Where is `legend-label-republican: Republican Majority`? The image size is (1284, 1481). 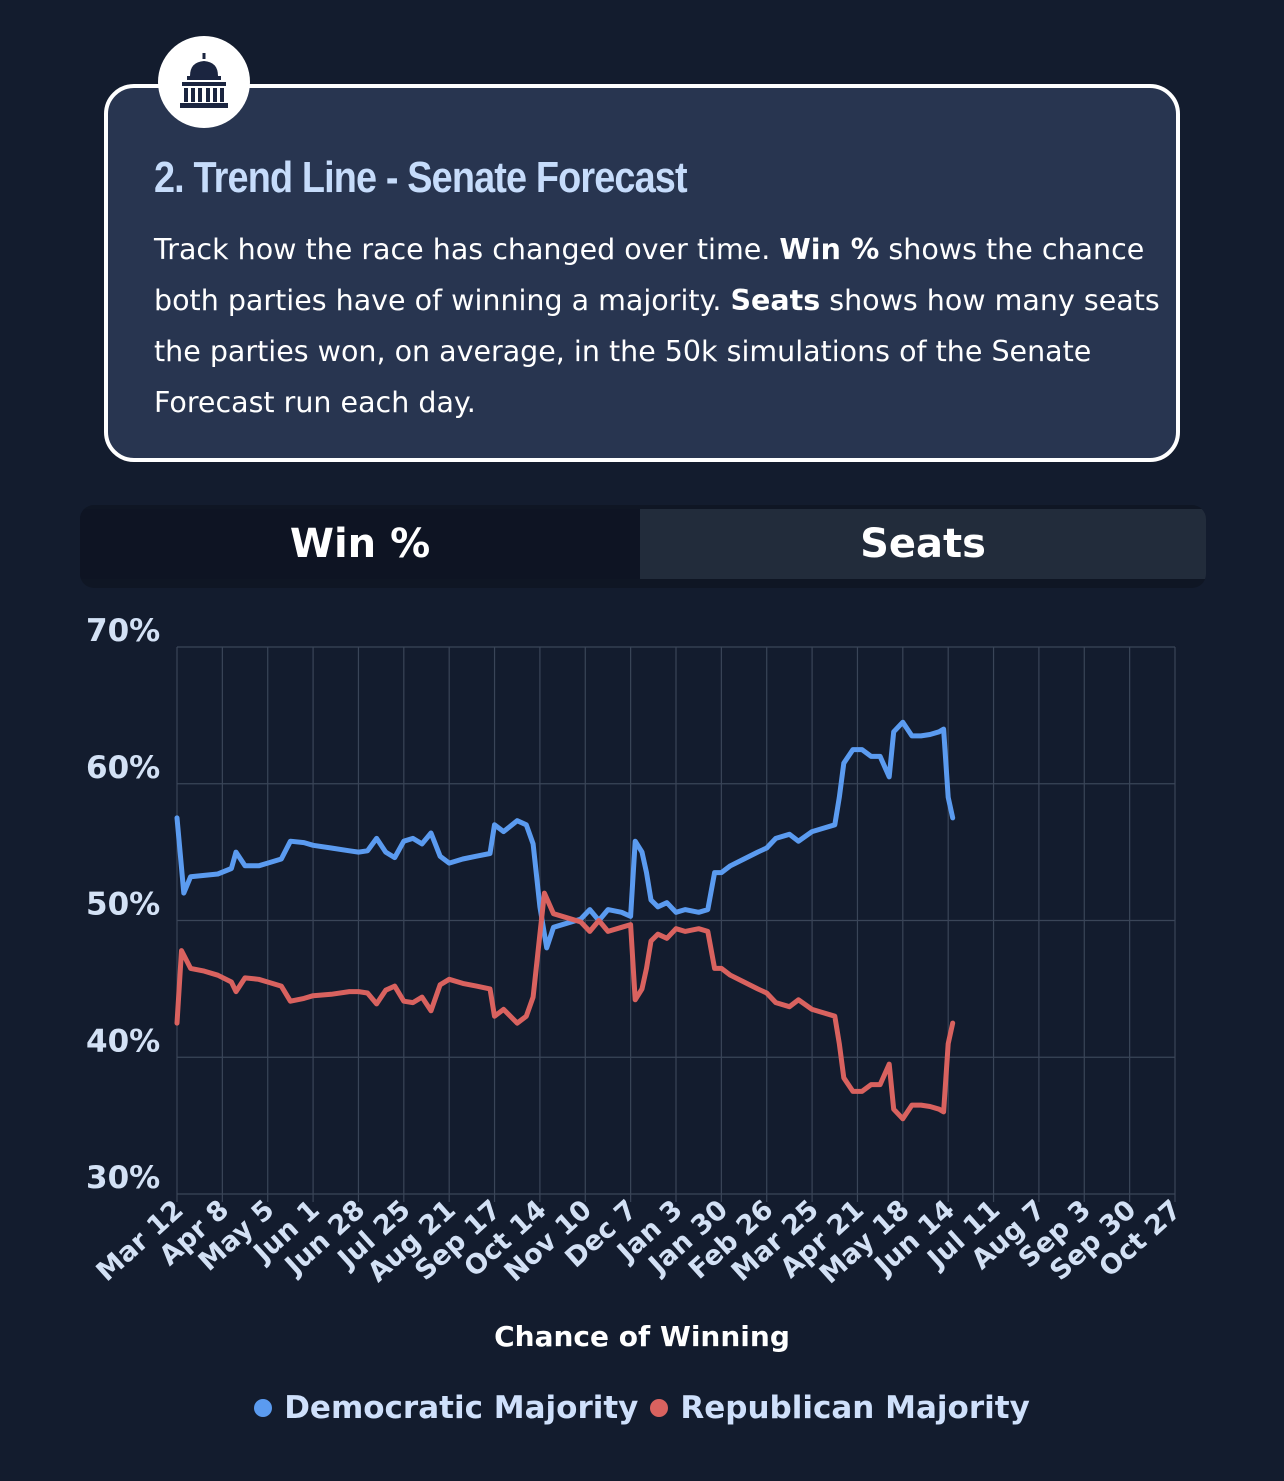 legend-label-republican: Republican Majority is located at coordinates (855, 1408).